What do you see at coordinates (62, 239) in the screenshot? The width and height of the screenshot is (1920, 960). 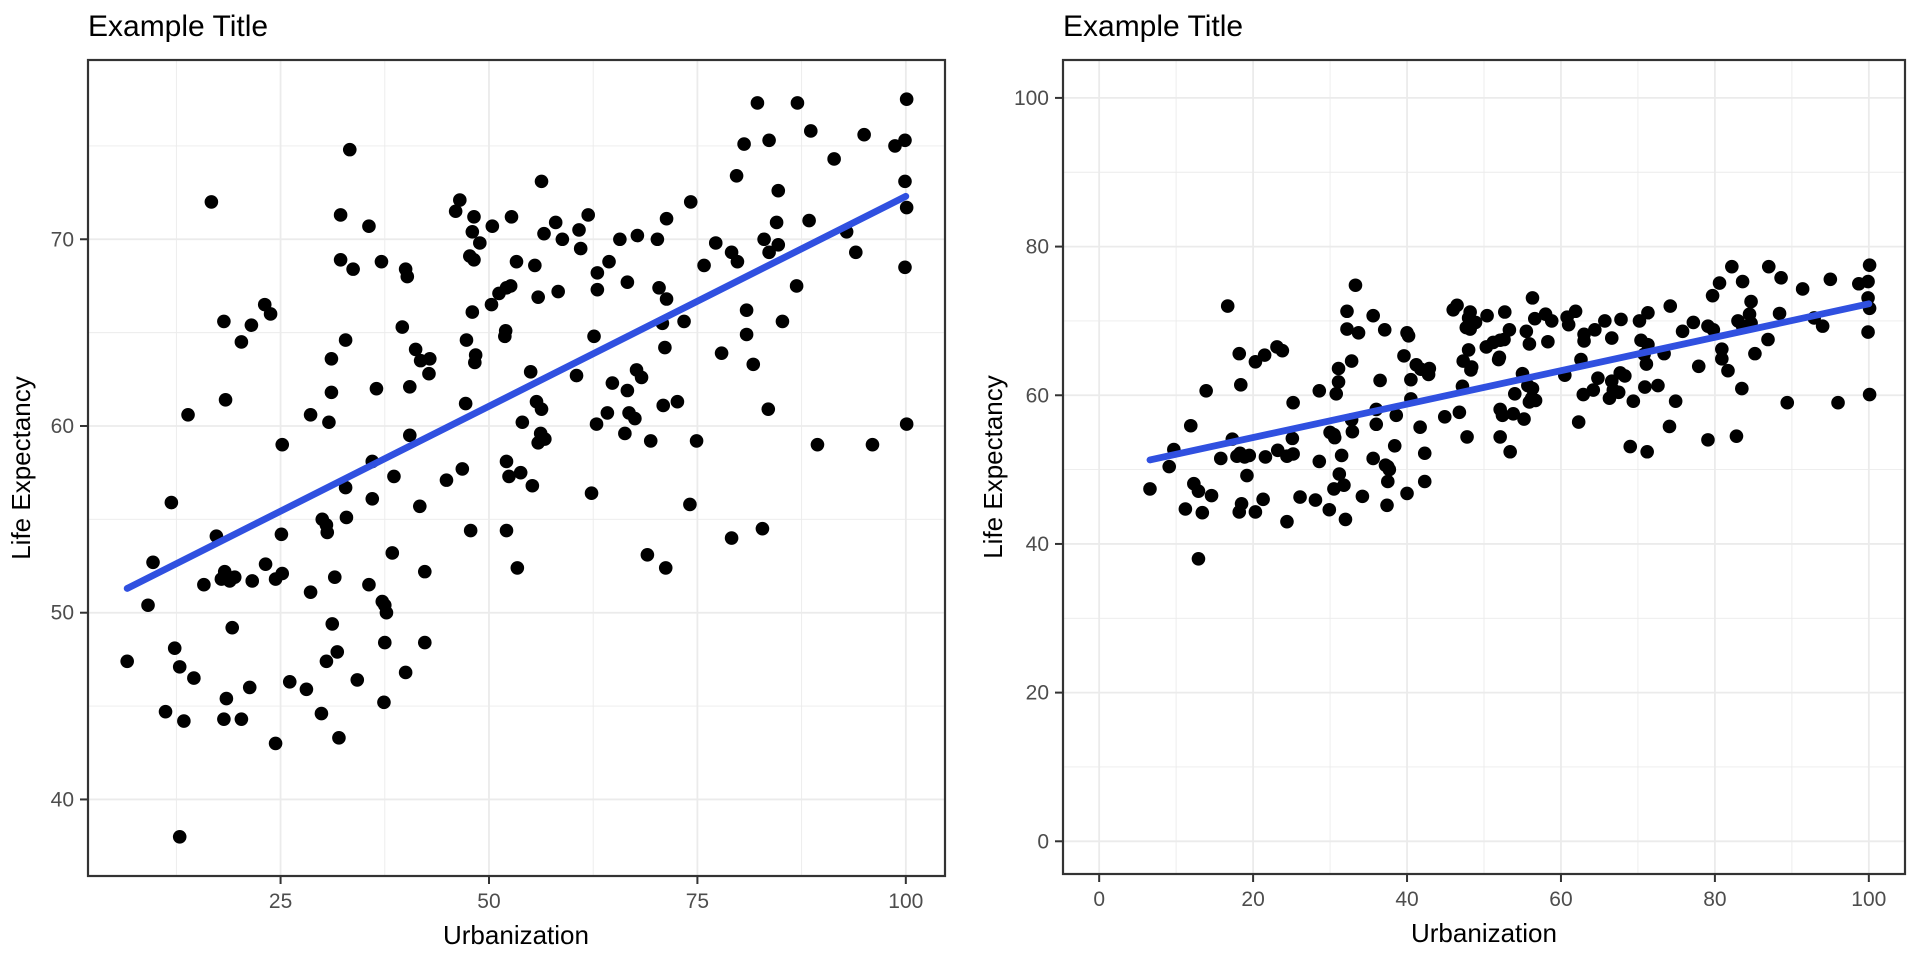 I see `y-tick-label: 70` at bounding box center [62, 239].